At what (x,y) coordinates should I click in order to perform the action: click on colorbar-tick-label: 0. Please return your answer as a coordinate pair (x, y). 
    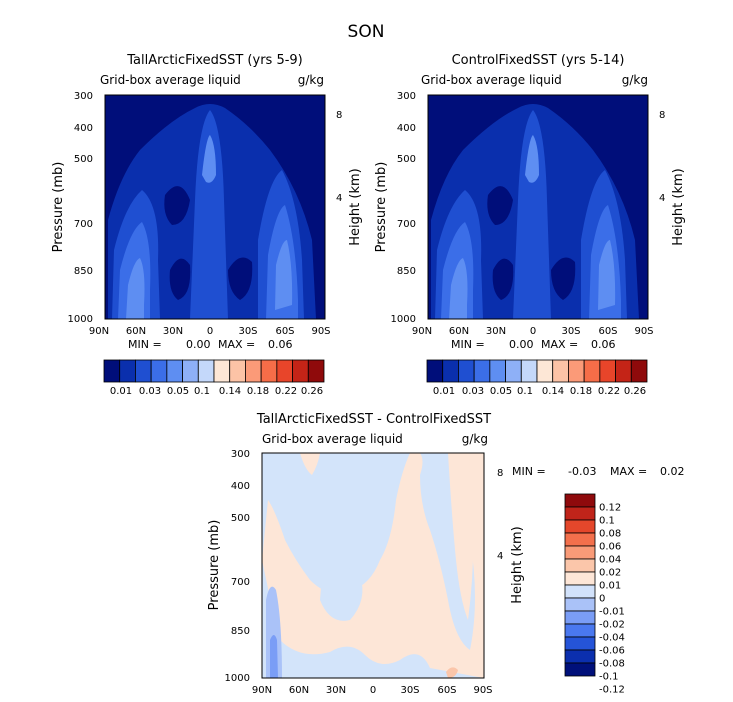
    Looking at the image, I should click on (602, 599).